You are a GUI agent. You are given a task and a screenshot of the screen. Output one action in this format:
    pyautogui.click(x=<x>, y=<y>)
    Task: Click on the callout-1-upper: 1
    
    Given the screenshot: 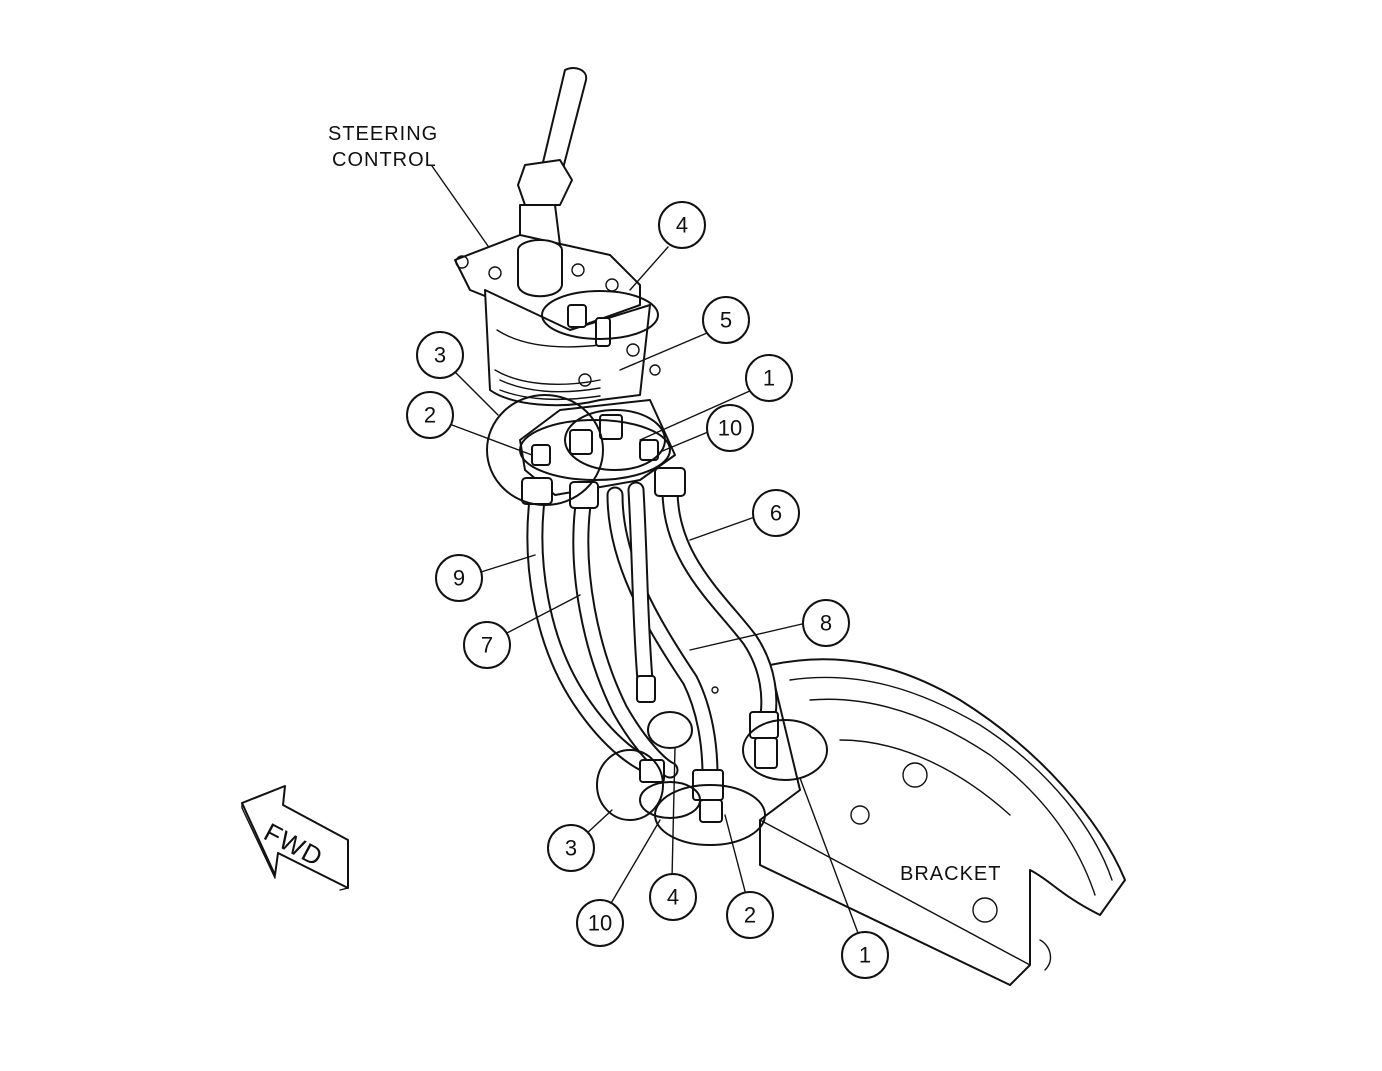 What is the action you would take?
    pyautogui.click(x=769, y=378)
    